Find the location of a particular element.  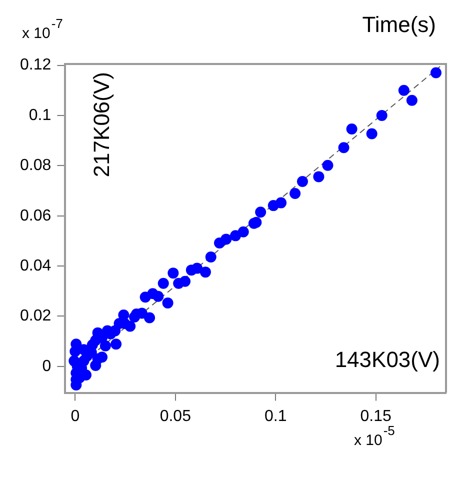

y-axis-title: 217K06(V) is located at coordinates (101, 125).